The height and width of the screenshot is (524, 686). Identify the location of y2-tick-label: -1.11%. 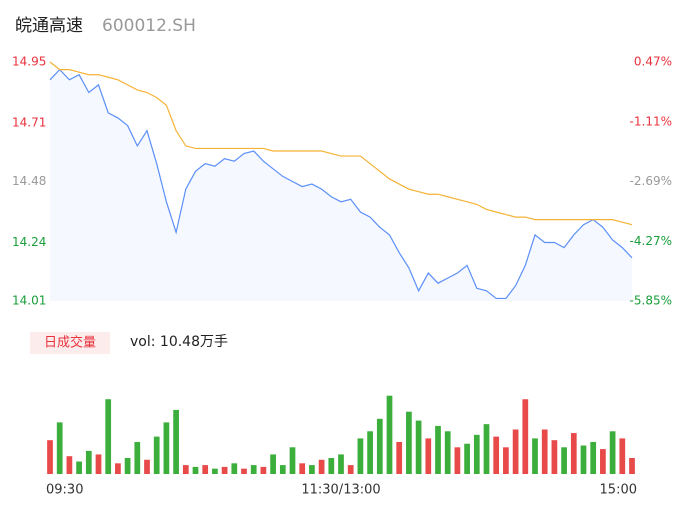
(651, 121).